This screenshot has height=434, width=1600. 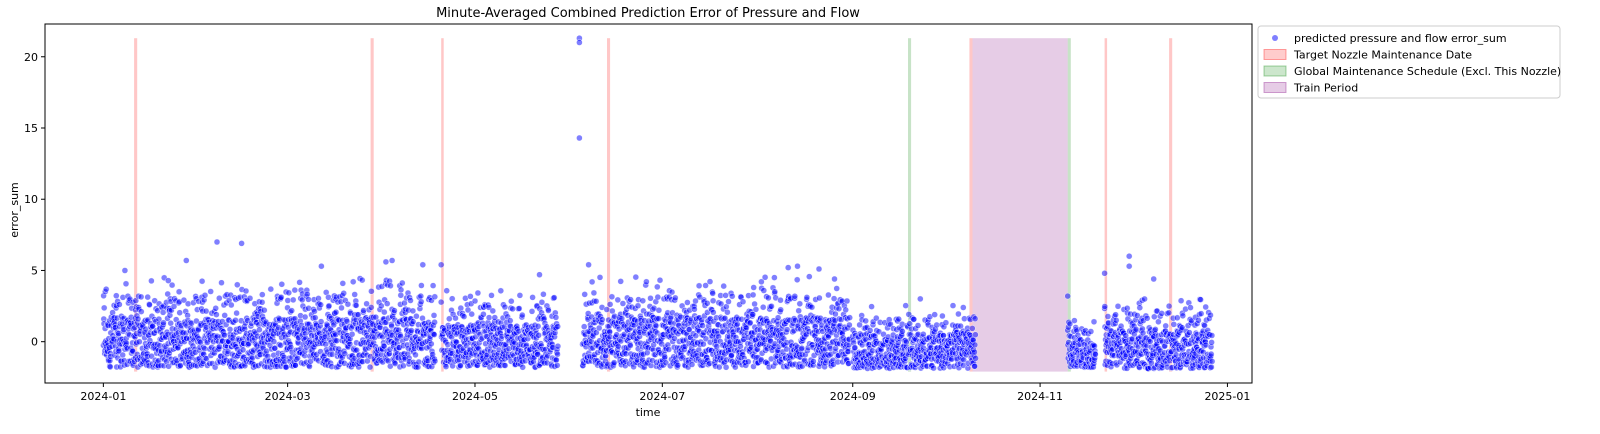 What do you see at coordinates (648, 412) in the screenshot?
I see `x-axis-label: time` at bounding box center [648, 412].